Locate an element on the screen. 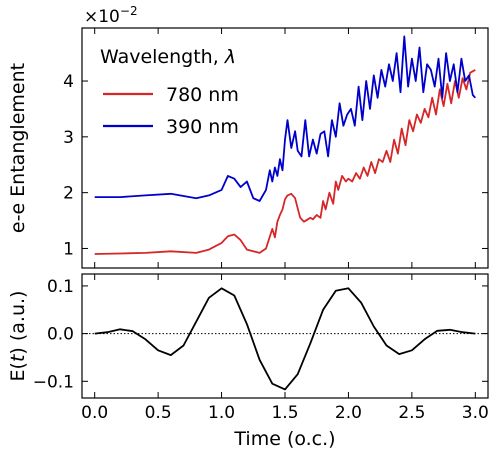 This screenshot has width=498, height=458. y-tick-label: −0.1 is located at coordinates (53, 382).